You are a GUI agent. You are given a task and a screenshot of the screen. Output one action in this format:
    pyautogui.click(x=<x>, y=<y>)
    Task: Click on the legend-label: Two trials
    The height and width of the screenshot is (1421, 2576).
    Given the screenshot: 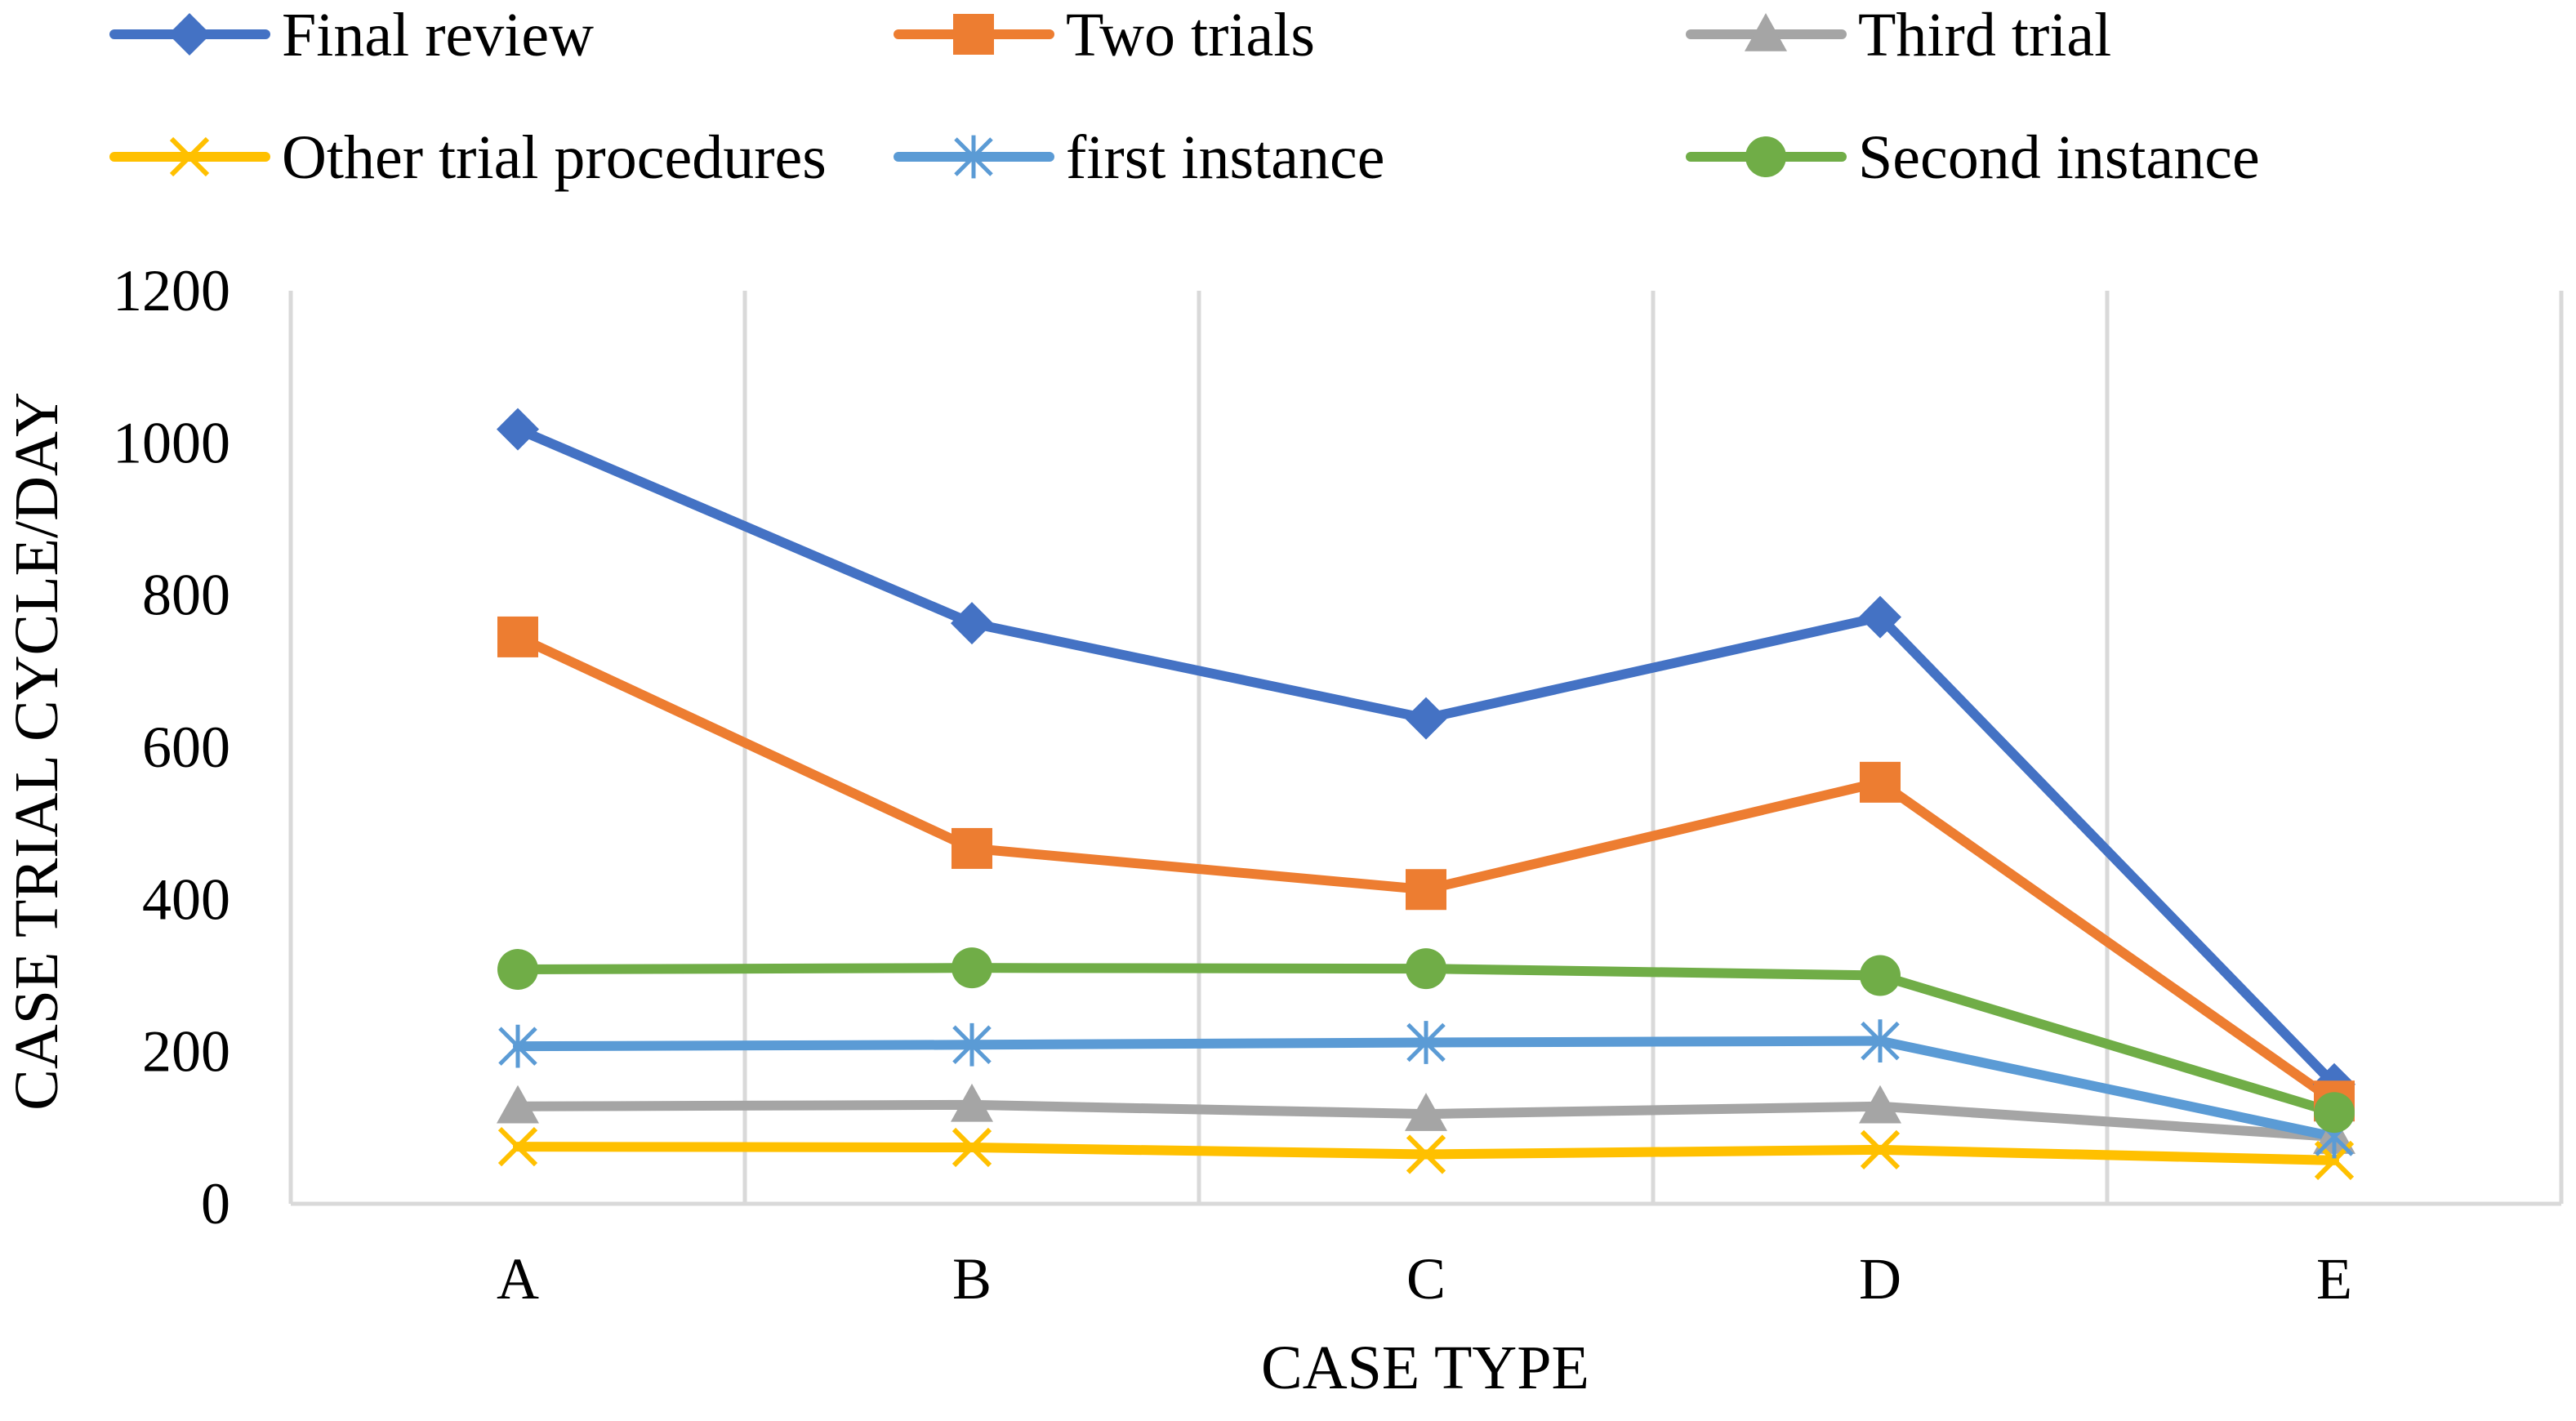 What is the action you would take?
    pyautogui.click(x=1190, y=35)
    